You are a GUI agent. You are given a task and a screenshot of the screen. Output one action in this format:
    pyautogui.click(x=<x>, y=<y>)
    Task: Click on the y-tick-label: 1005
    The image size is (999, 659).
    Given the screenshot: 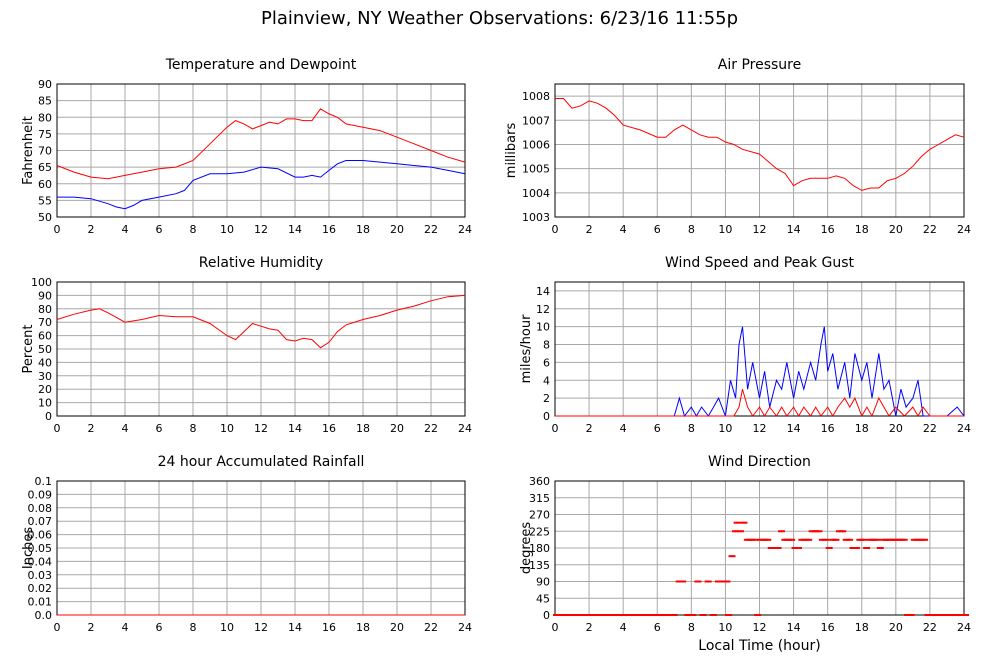 What is the action you would take?
    pyautogui.click(x=536, y=169)
    